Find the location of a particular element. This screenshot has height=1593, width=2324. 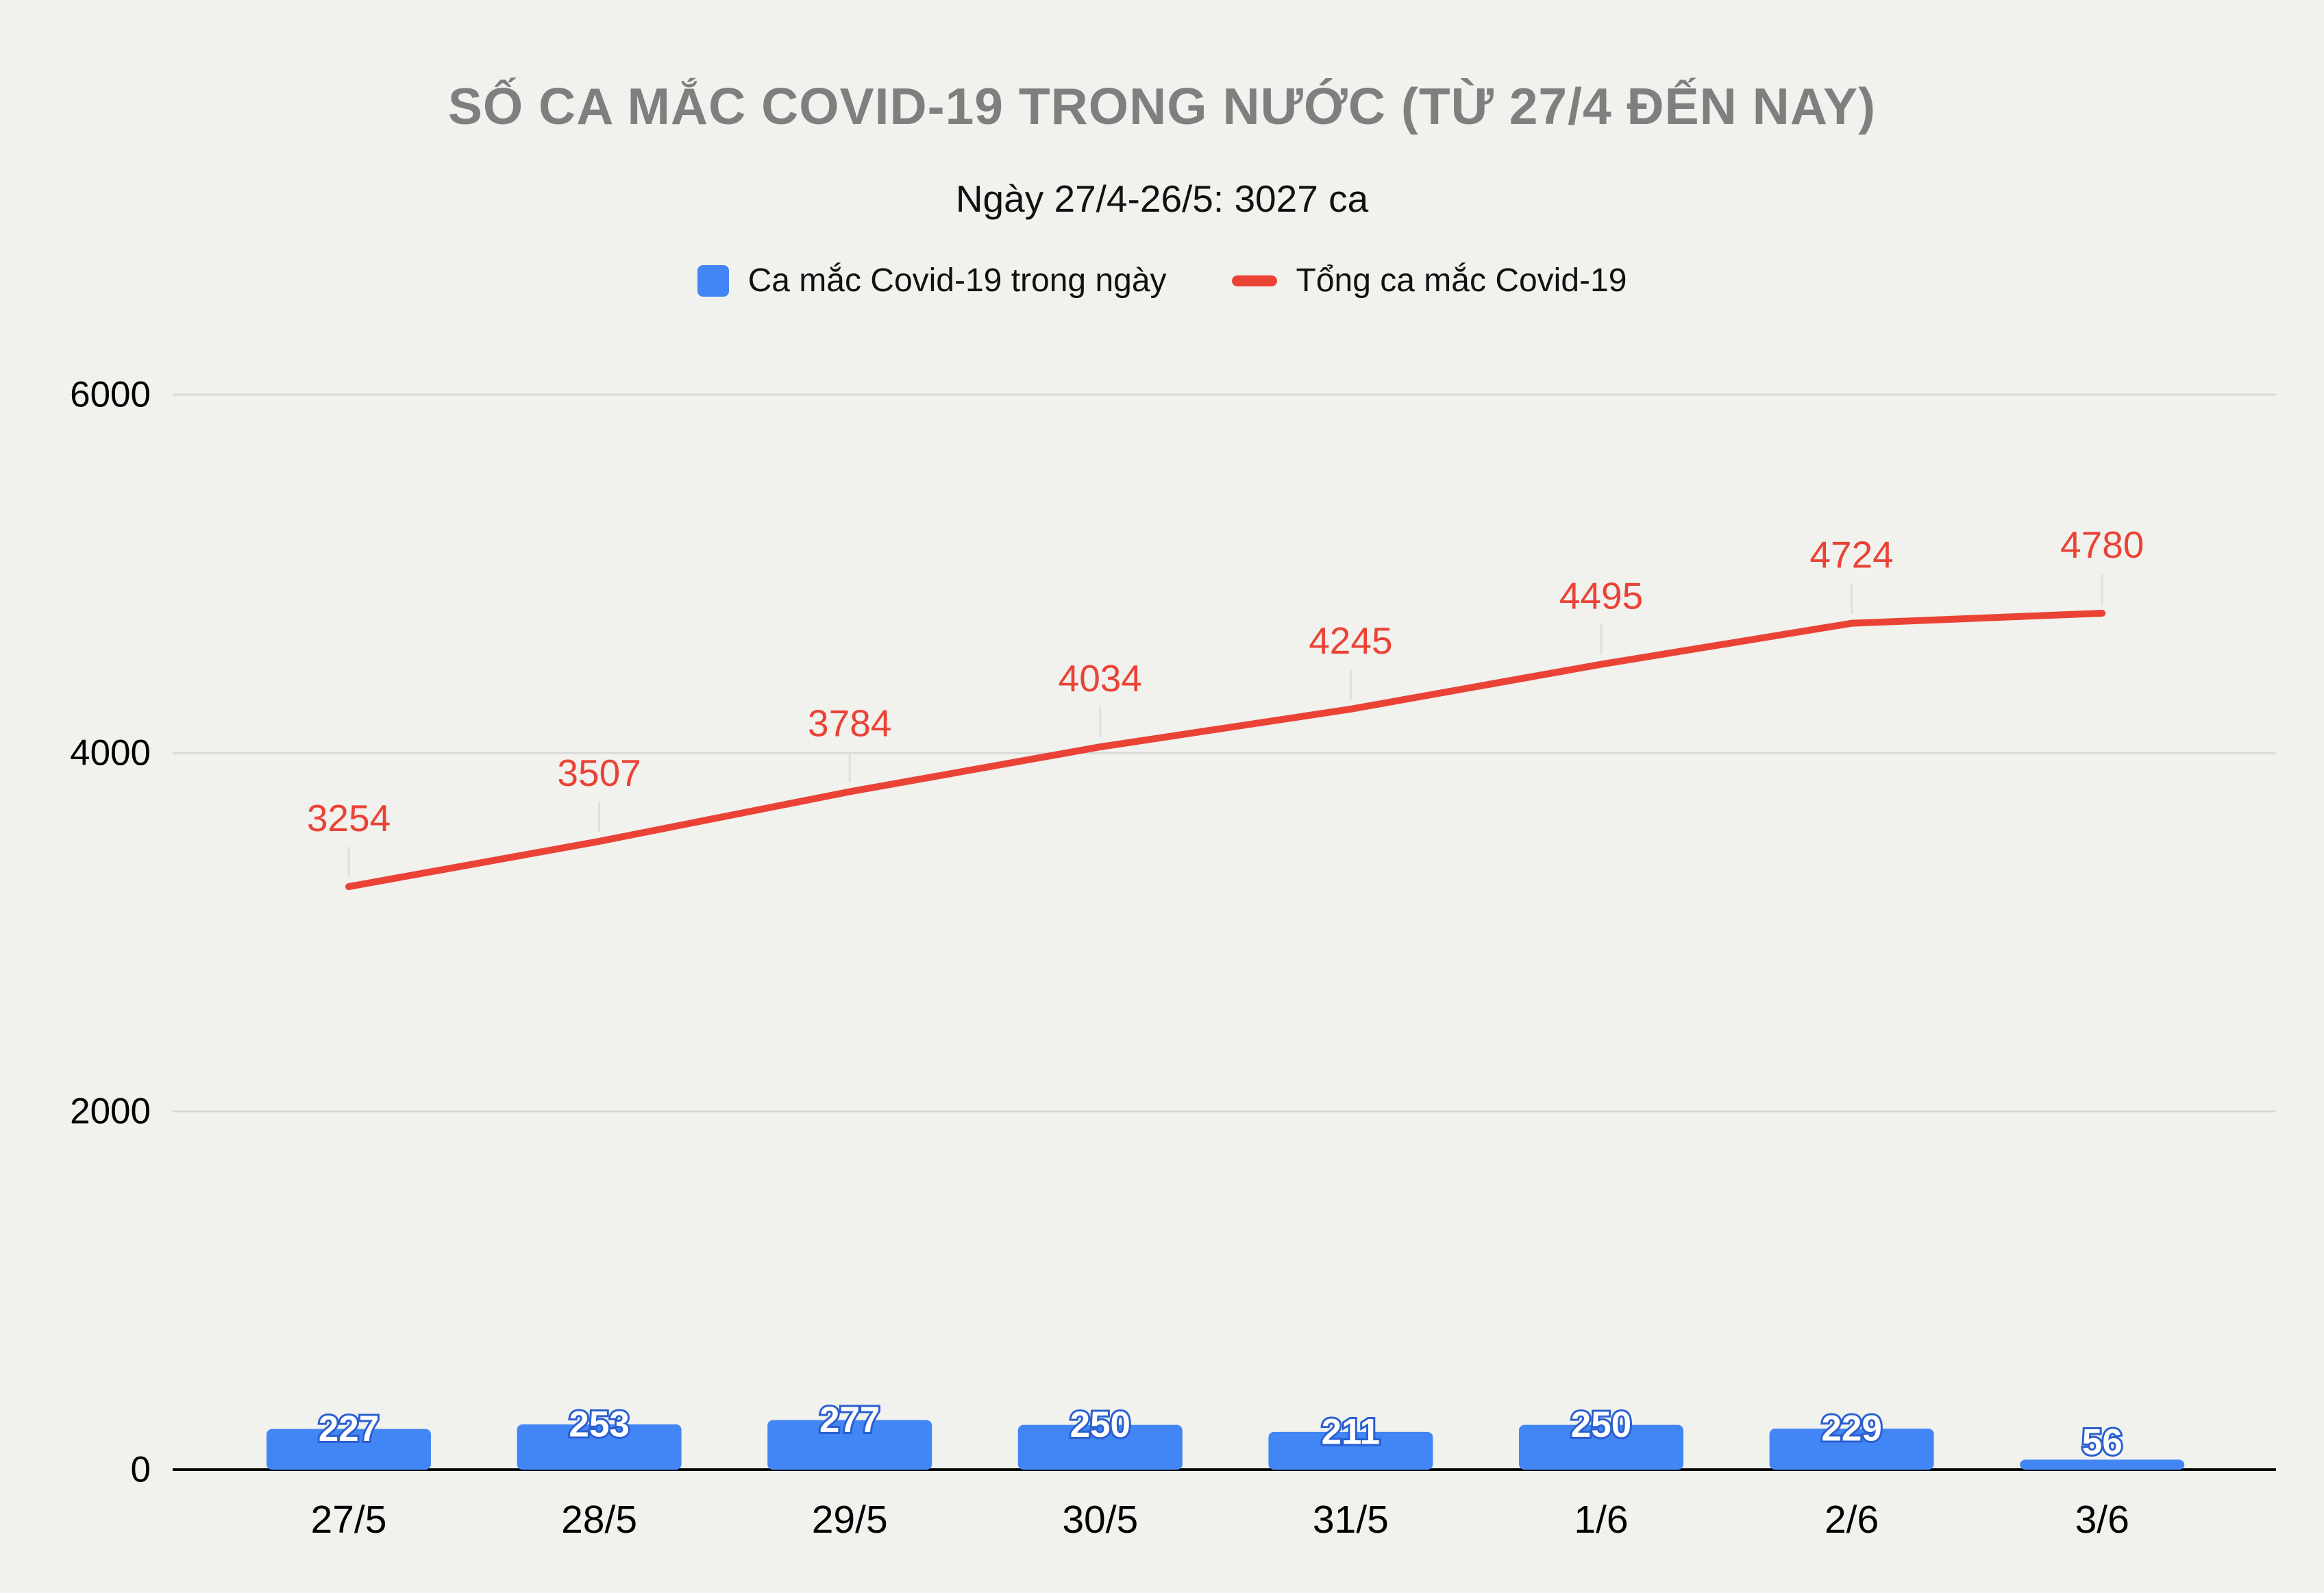

y-tick-label: 6000 is located at coordinates (110, 395).